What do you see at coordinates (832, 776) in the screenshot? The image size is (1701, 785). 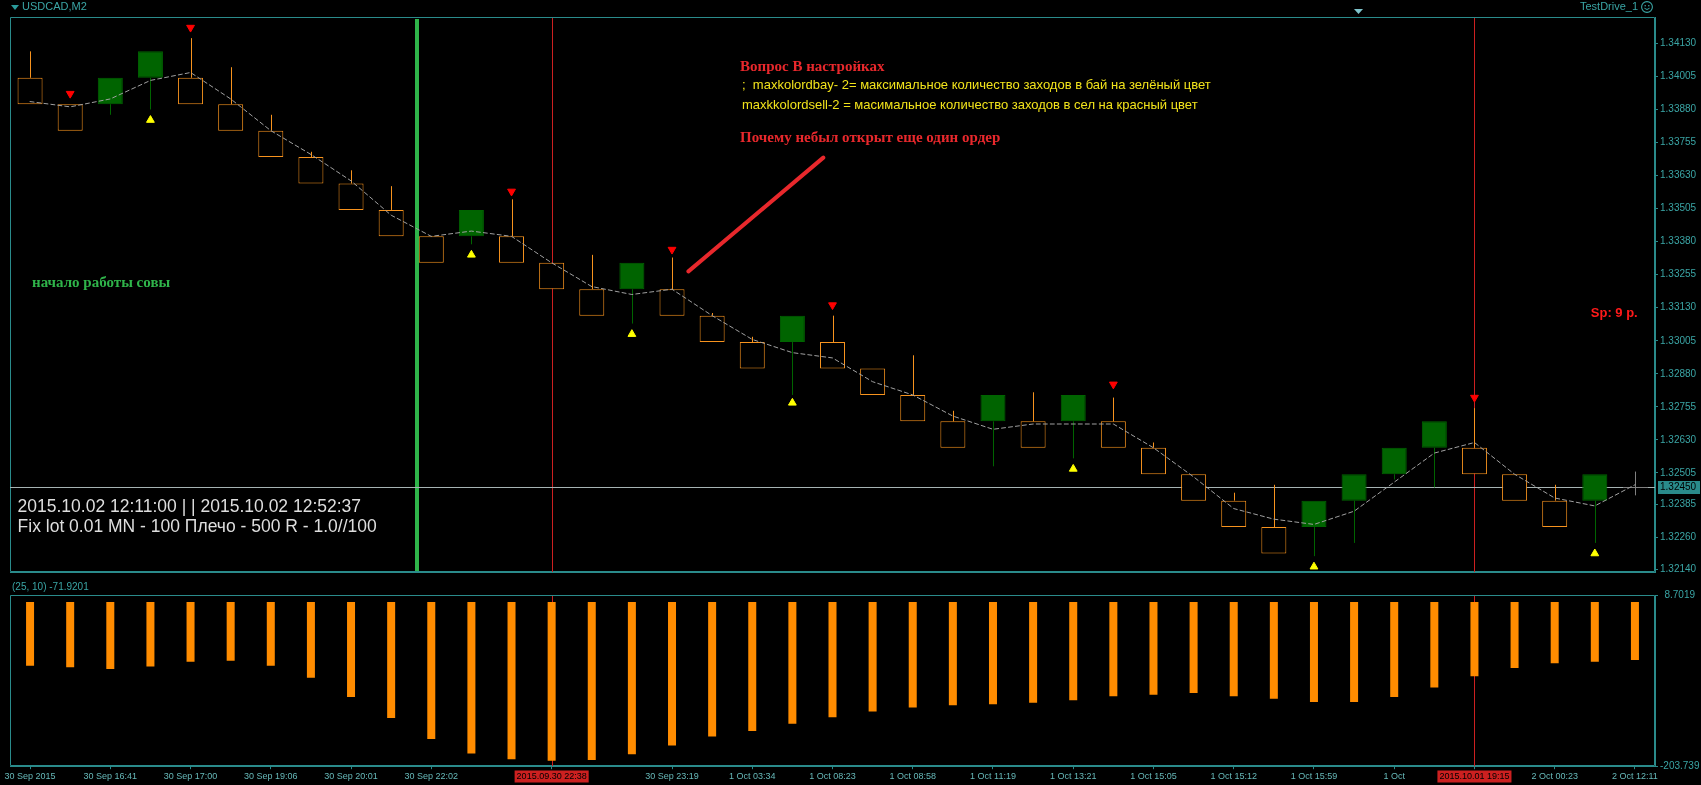 I see `x-tick-label: 1 Oct 08:23` at bounding box center [832, 776].